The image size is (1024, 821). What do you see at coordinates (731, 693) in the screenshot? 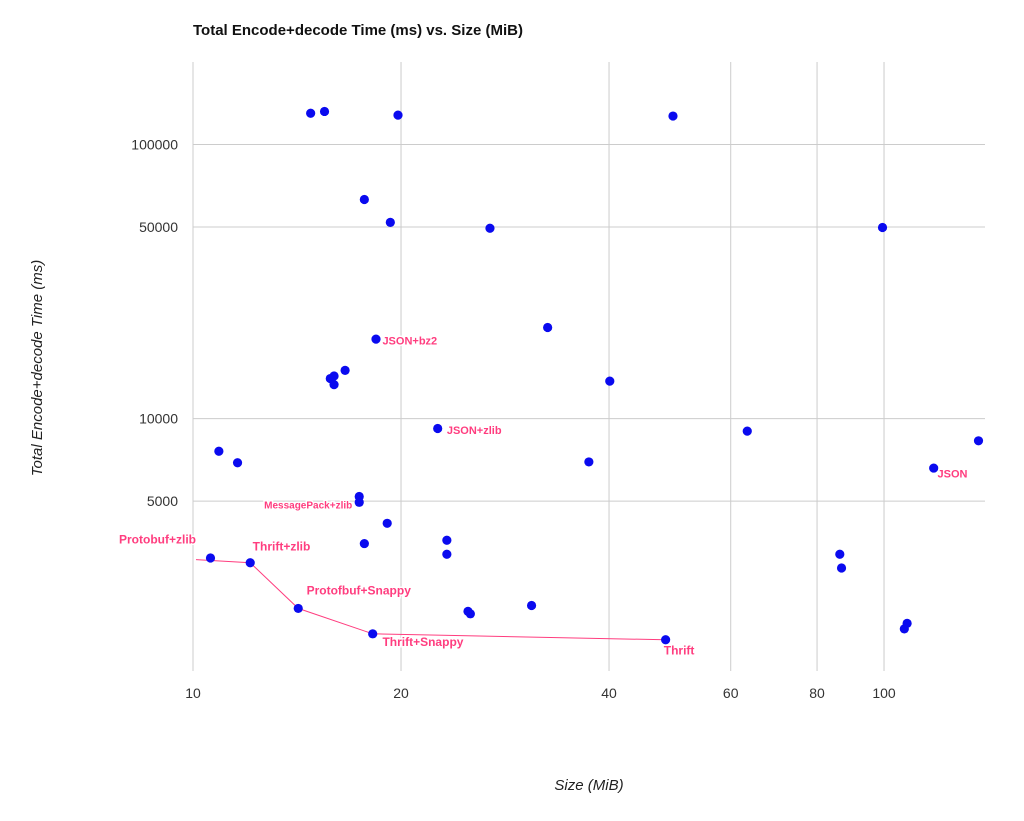
I see `x-tick-label: 60` at bounding box center [731, 693].